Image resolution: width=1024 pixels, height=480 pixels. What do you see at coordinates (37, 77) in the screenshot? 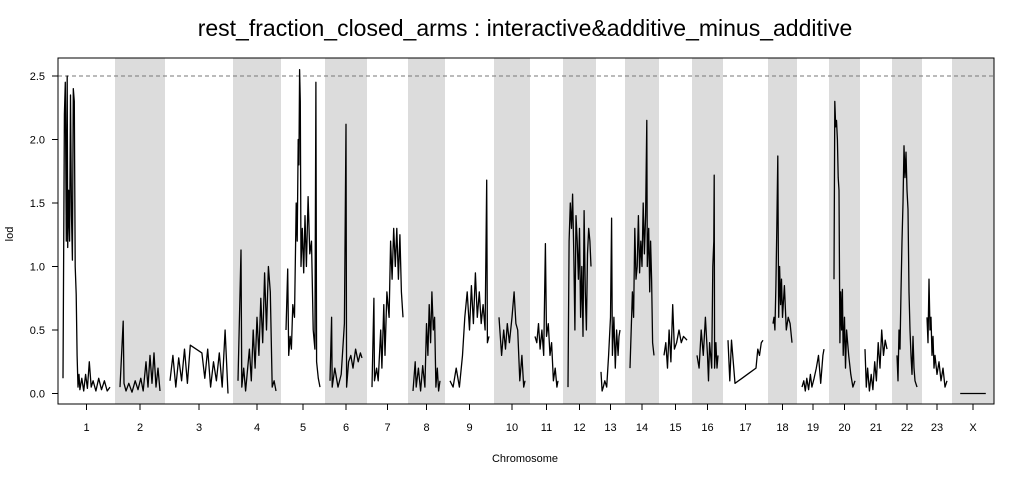
I see `y-tick-label: 2.5` at bounding box center [37, 77].